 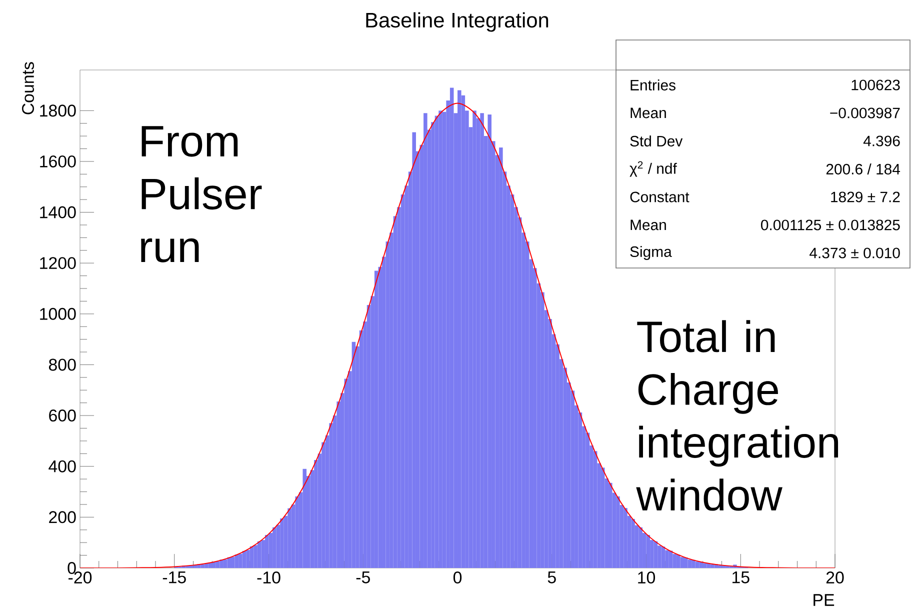 What do you see at coordinates (656, 140) in the screenshot?
I see `annotation: Std Dev` at bounding box center [656, 140].